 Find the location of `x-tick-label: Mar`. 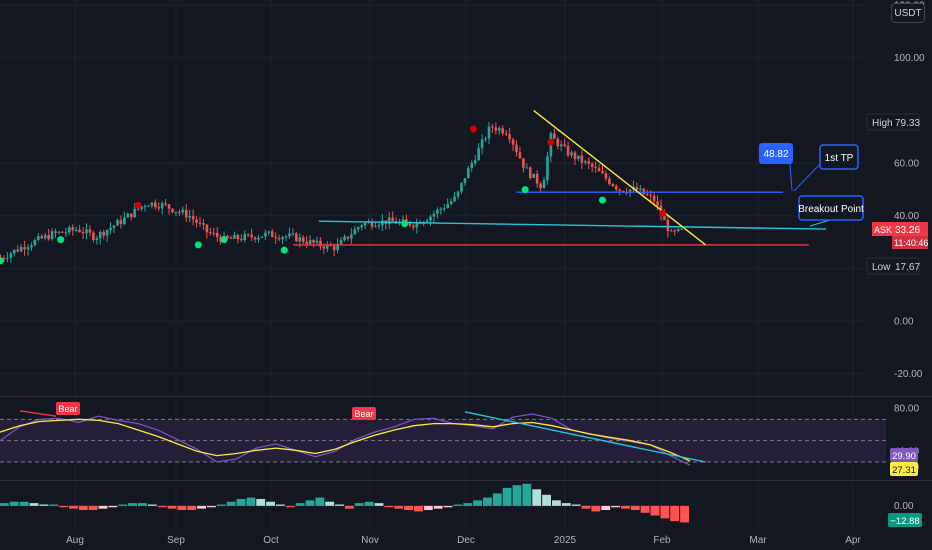

x-tick-label: Mar is located at coordinates (758, 540).